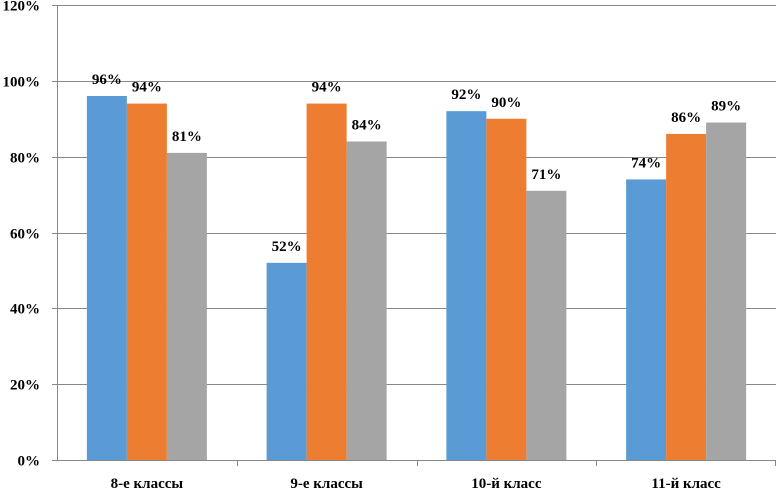 The width and height of the screenshot is (777, 493). Describe the element at coordinates (29, 462) in the screenshot. I see `y-tick-label: 0%` at that location.